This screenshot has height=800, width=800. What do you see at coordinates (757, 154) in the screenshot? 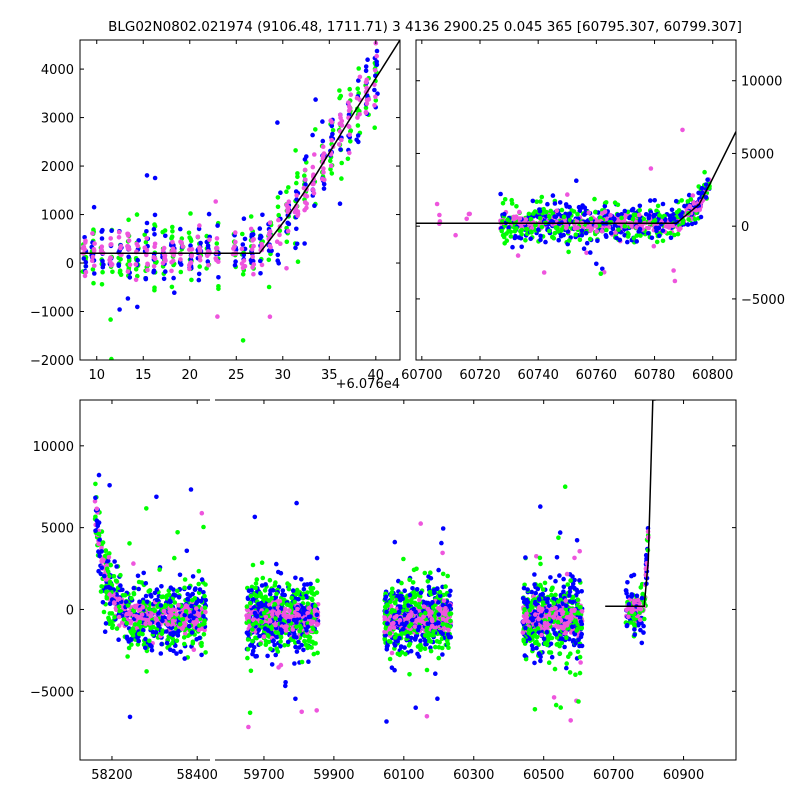
I see `top-right-ytick-label: 5000` at bounding box center [757, 154].